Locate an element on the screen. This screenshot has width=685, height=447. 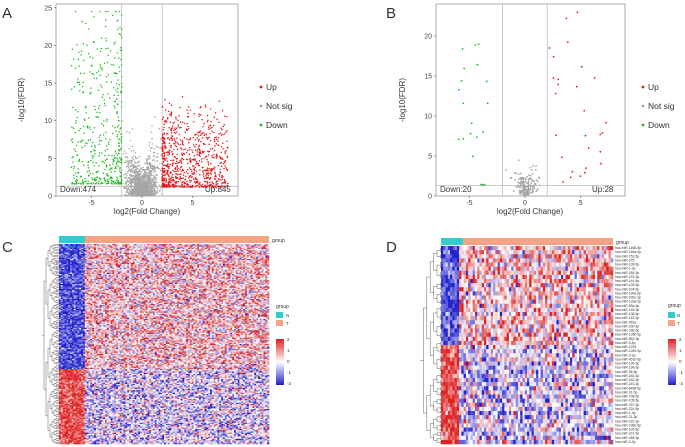
y-tick-label: 0 is located at coordinates (50, 197).